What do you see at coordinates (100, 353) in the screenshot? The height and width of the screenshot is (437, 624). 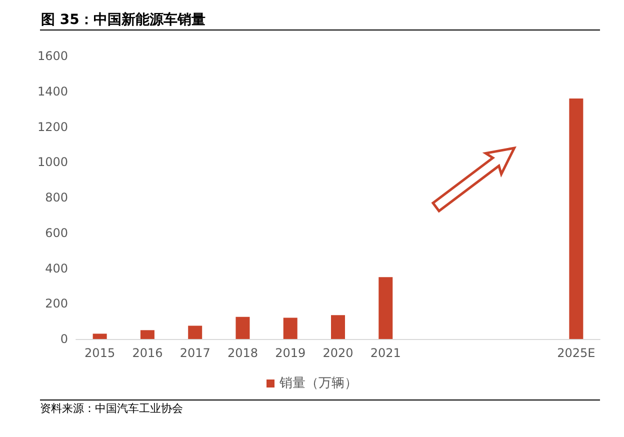 I see `x-tick-label: 2015` at bounding box center [100, 353].